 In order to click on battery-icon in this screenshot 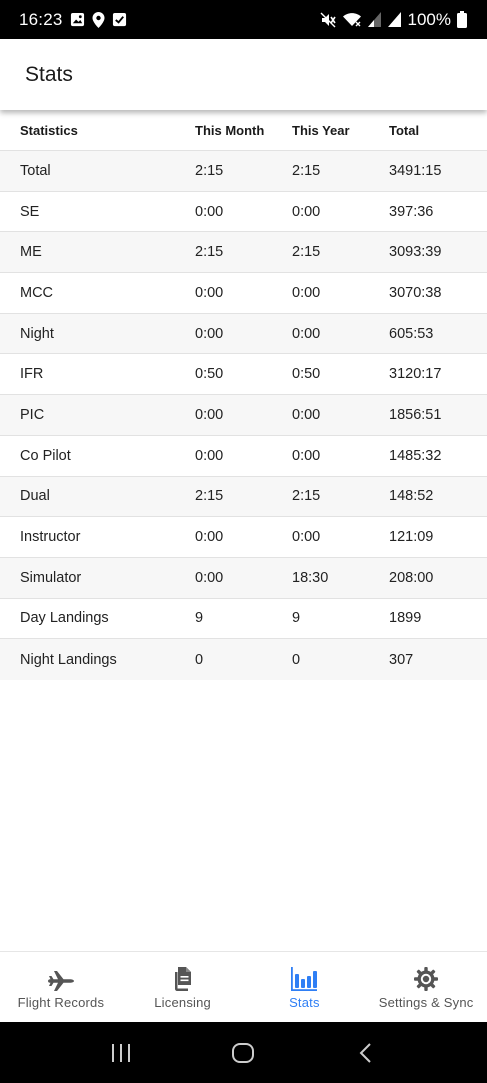, I will do `click(462, 19)`.